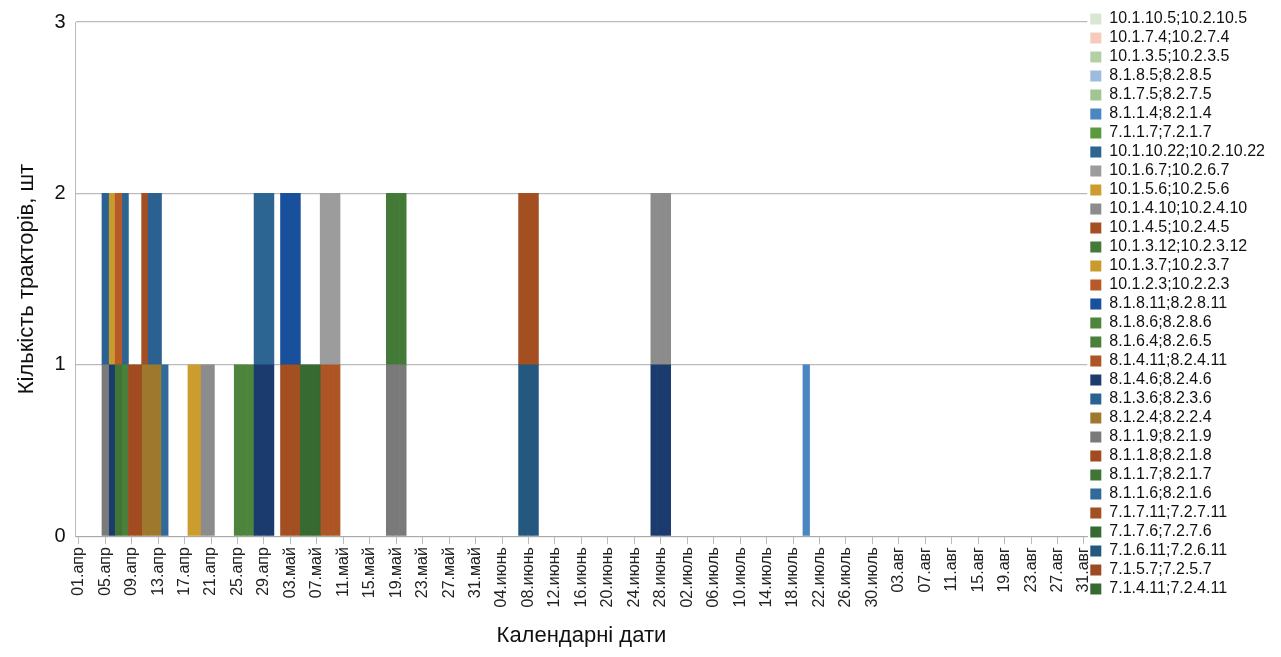 The image size is (1281, 657). I want to click on legend-label: 8.1.8.5;8.2.8.5, so click(1160, 75).